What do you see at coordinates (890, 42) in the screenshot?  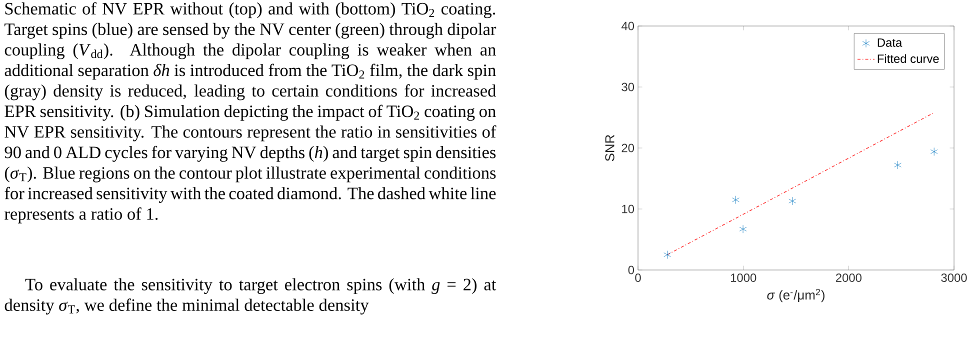 I see `legend-label: Data` at bounding box center [890, 42].